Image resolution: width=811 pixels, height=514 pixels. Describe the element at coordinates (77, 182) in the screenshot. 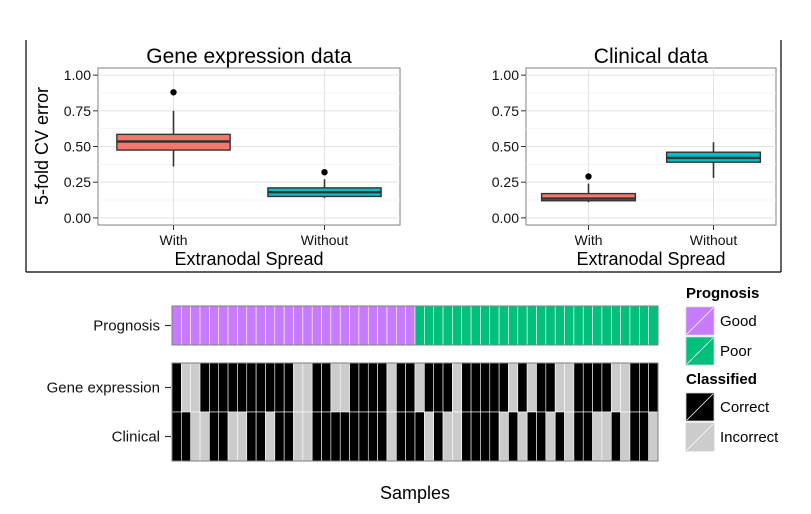

I see `y-tick-label: 0.25` at that location.